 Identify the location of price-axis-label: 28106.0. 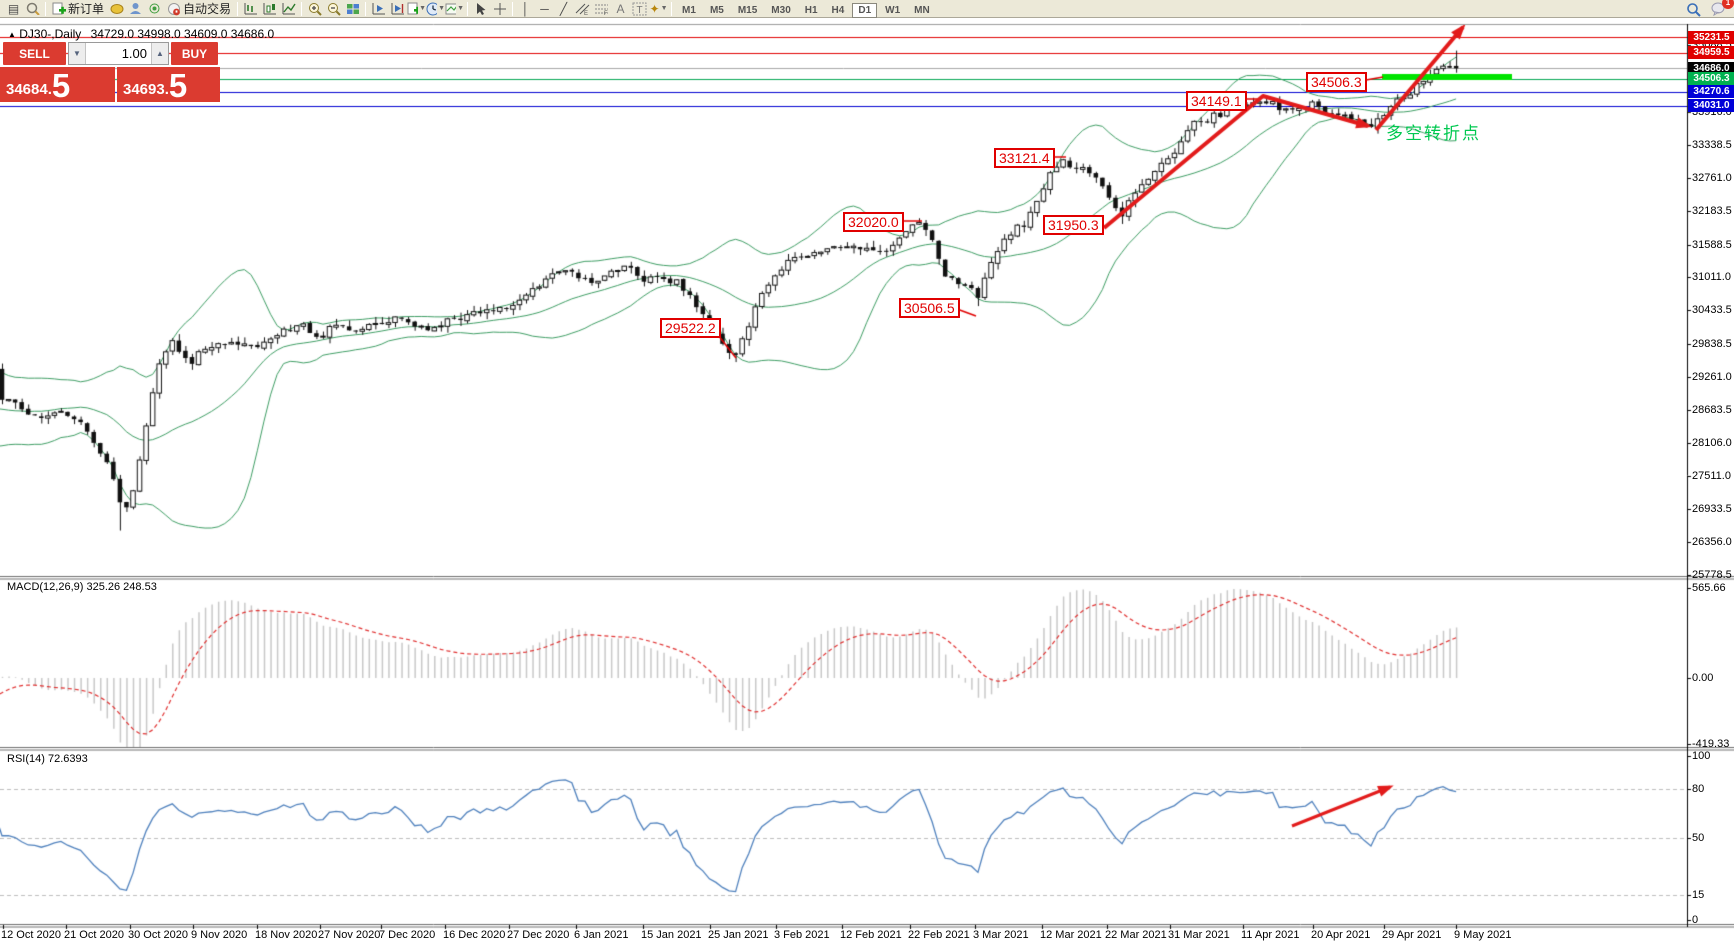
(1712, 442).